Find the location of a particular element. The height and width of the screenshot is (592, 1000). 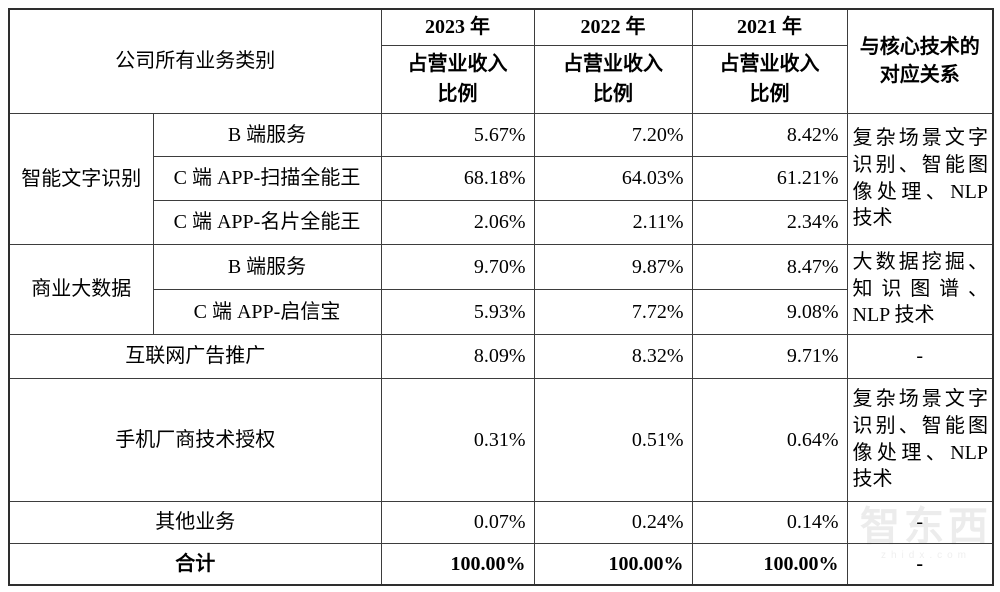

value-2023: 0.07% is located at coordinates (457, 522).